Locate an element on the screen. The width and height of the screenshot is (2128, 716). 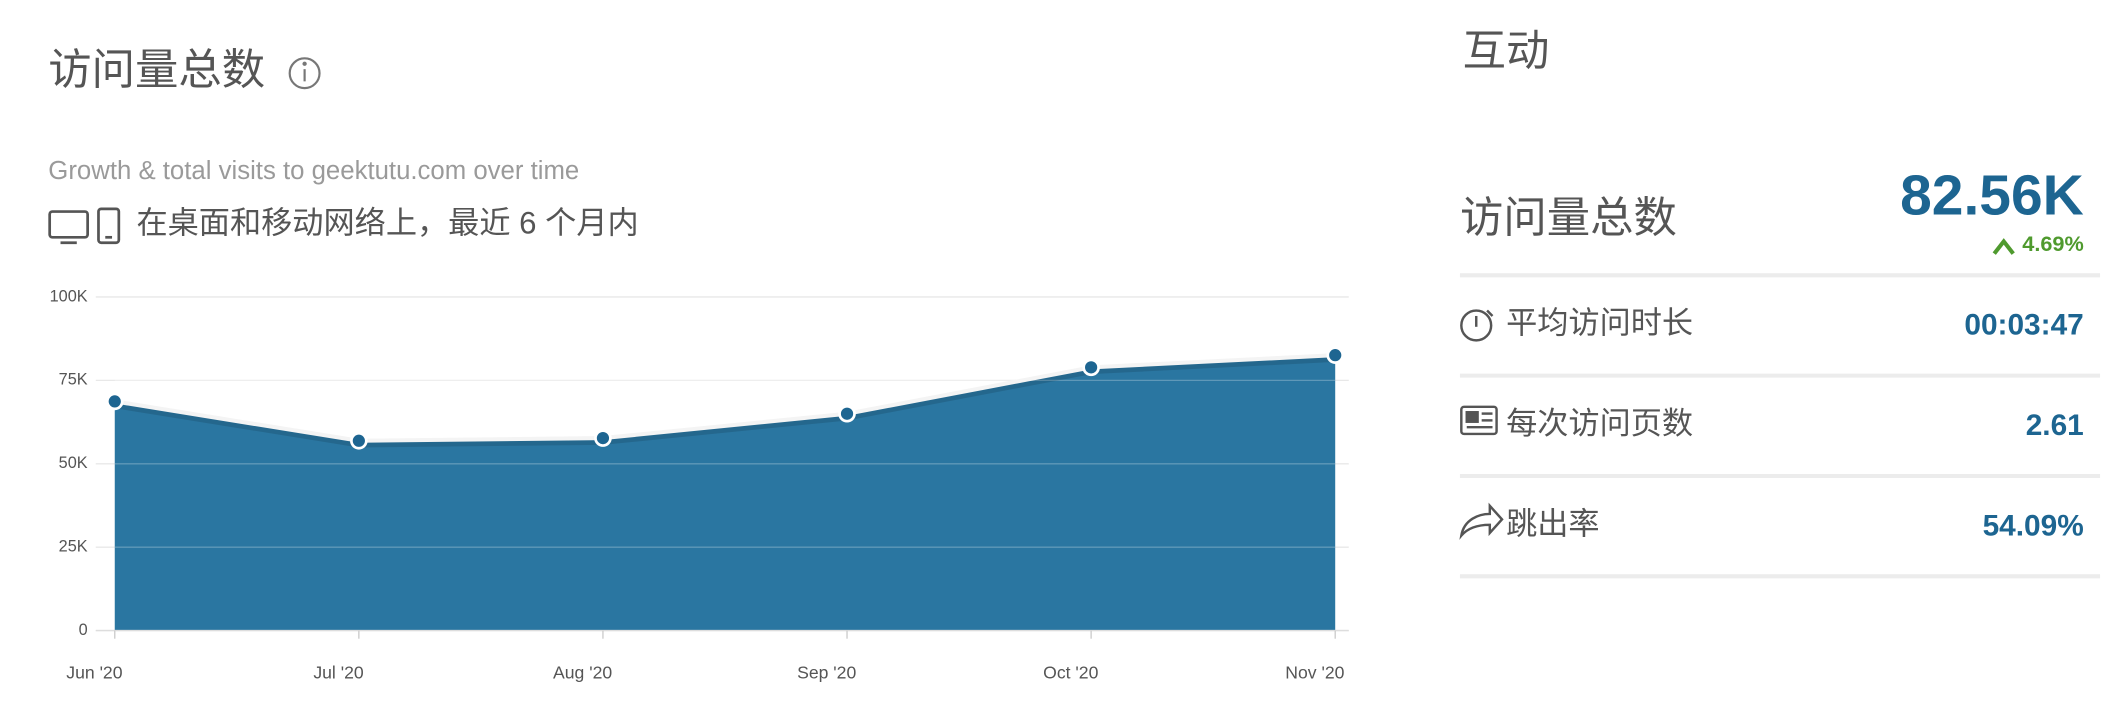
x-tick-label: Jul '20 is located at coordinates (338, 673).